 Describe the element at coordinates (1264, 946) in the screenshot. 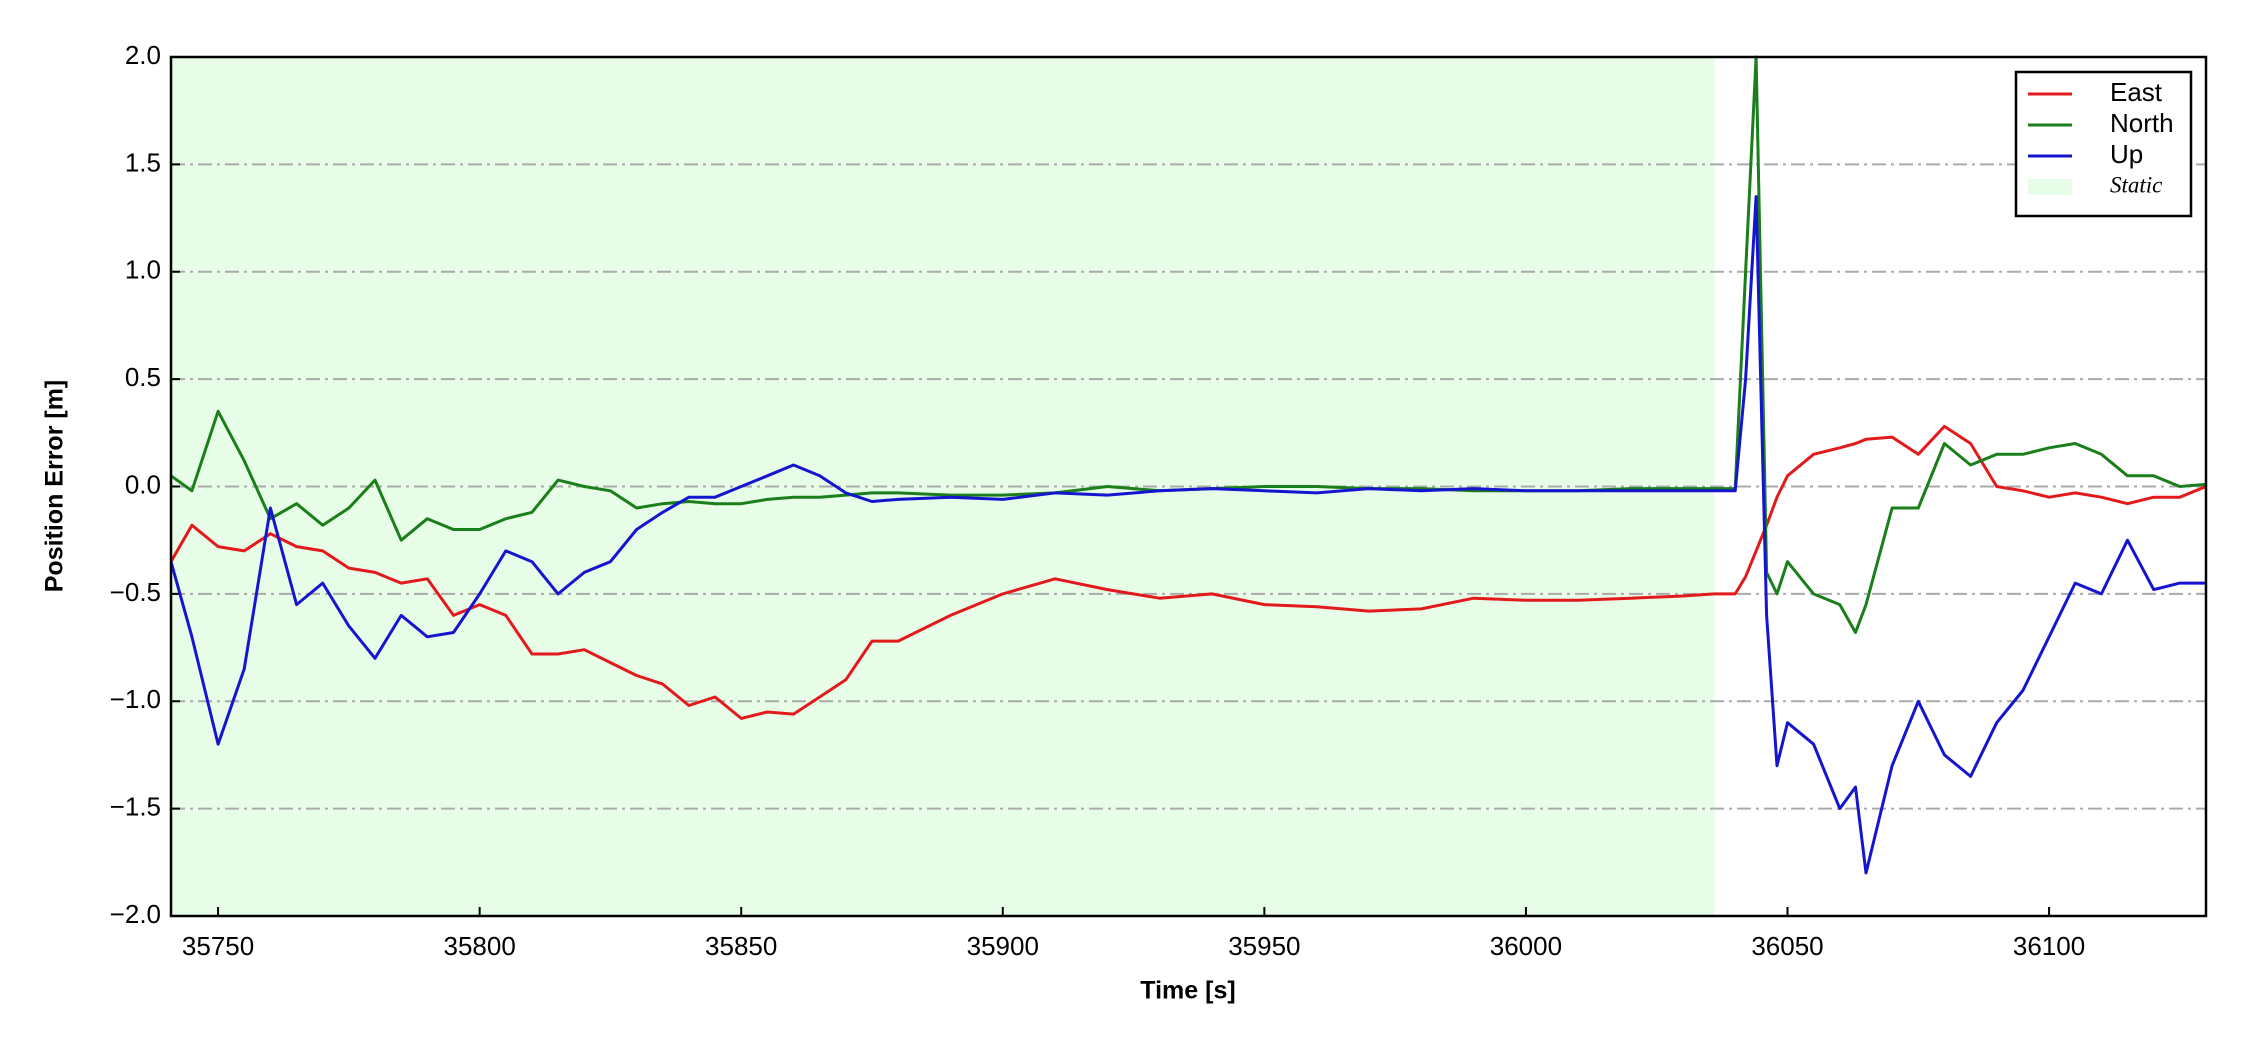

I see `x-tick-label: 35950` at that location.